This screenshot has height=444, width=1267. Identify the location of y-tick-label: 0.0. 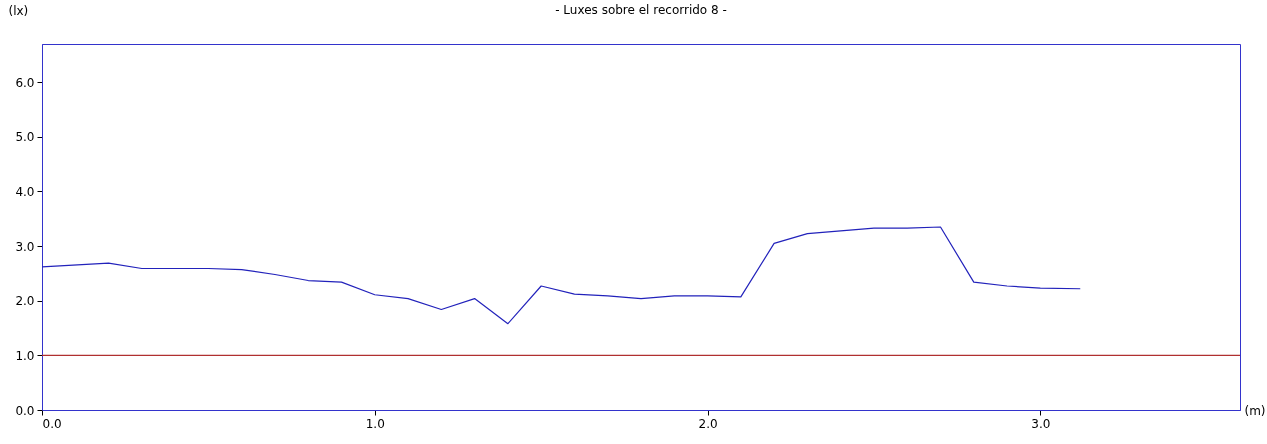
(25, 410).